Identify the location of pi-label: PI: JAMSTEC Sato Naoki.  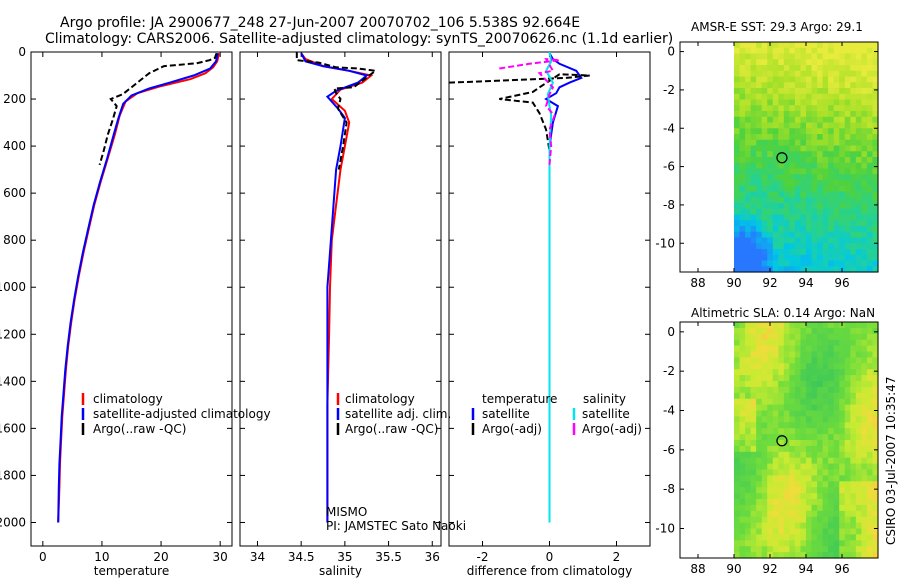
(396, 526).